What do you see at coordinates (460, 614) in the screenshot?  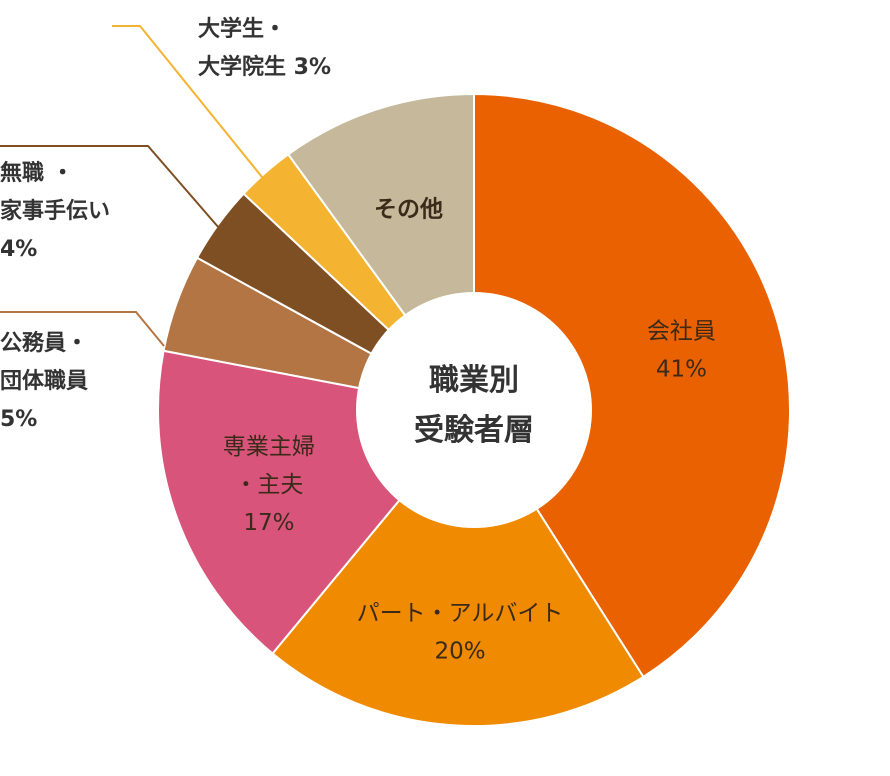 I see `slice-label-1-line-0: パート・アルバイト` at bounding box center [460, 614].